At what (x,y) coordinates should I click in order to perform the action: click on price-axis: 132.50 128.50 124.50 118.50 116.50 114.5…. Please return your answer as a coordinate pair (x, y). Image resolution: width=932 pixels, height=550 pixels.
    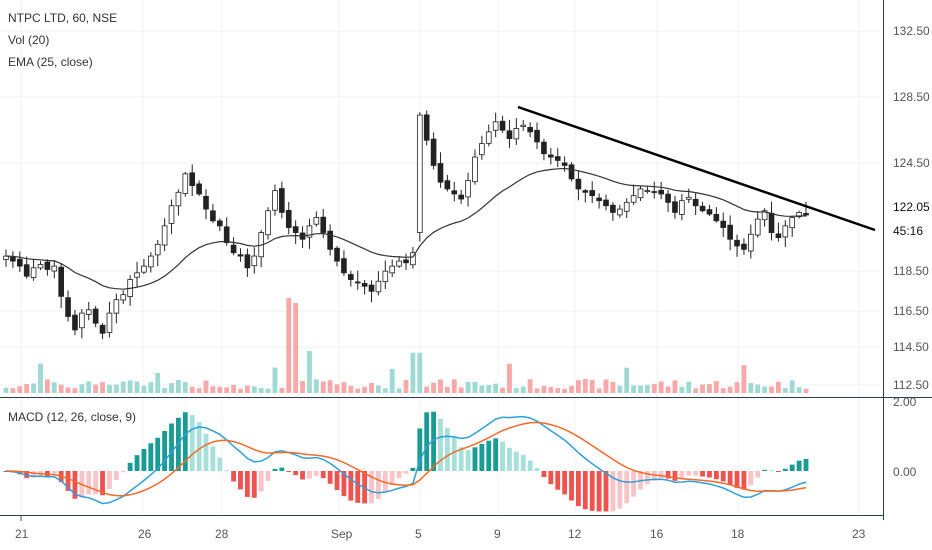
    Looking at the image, I should click on (908, 208).